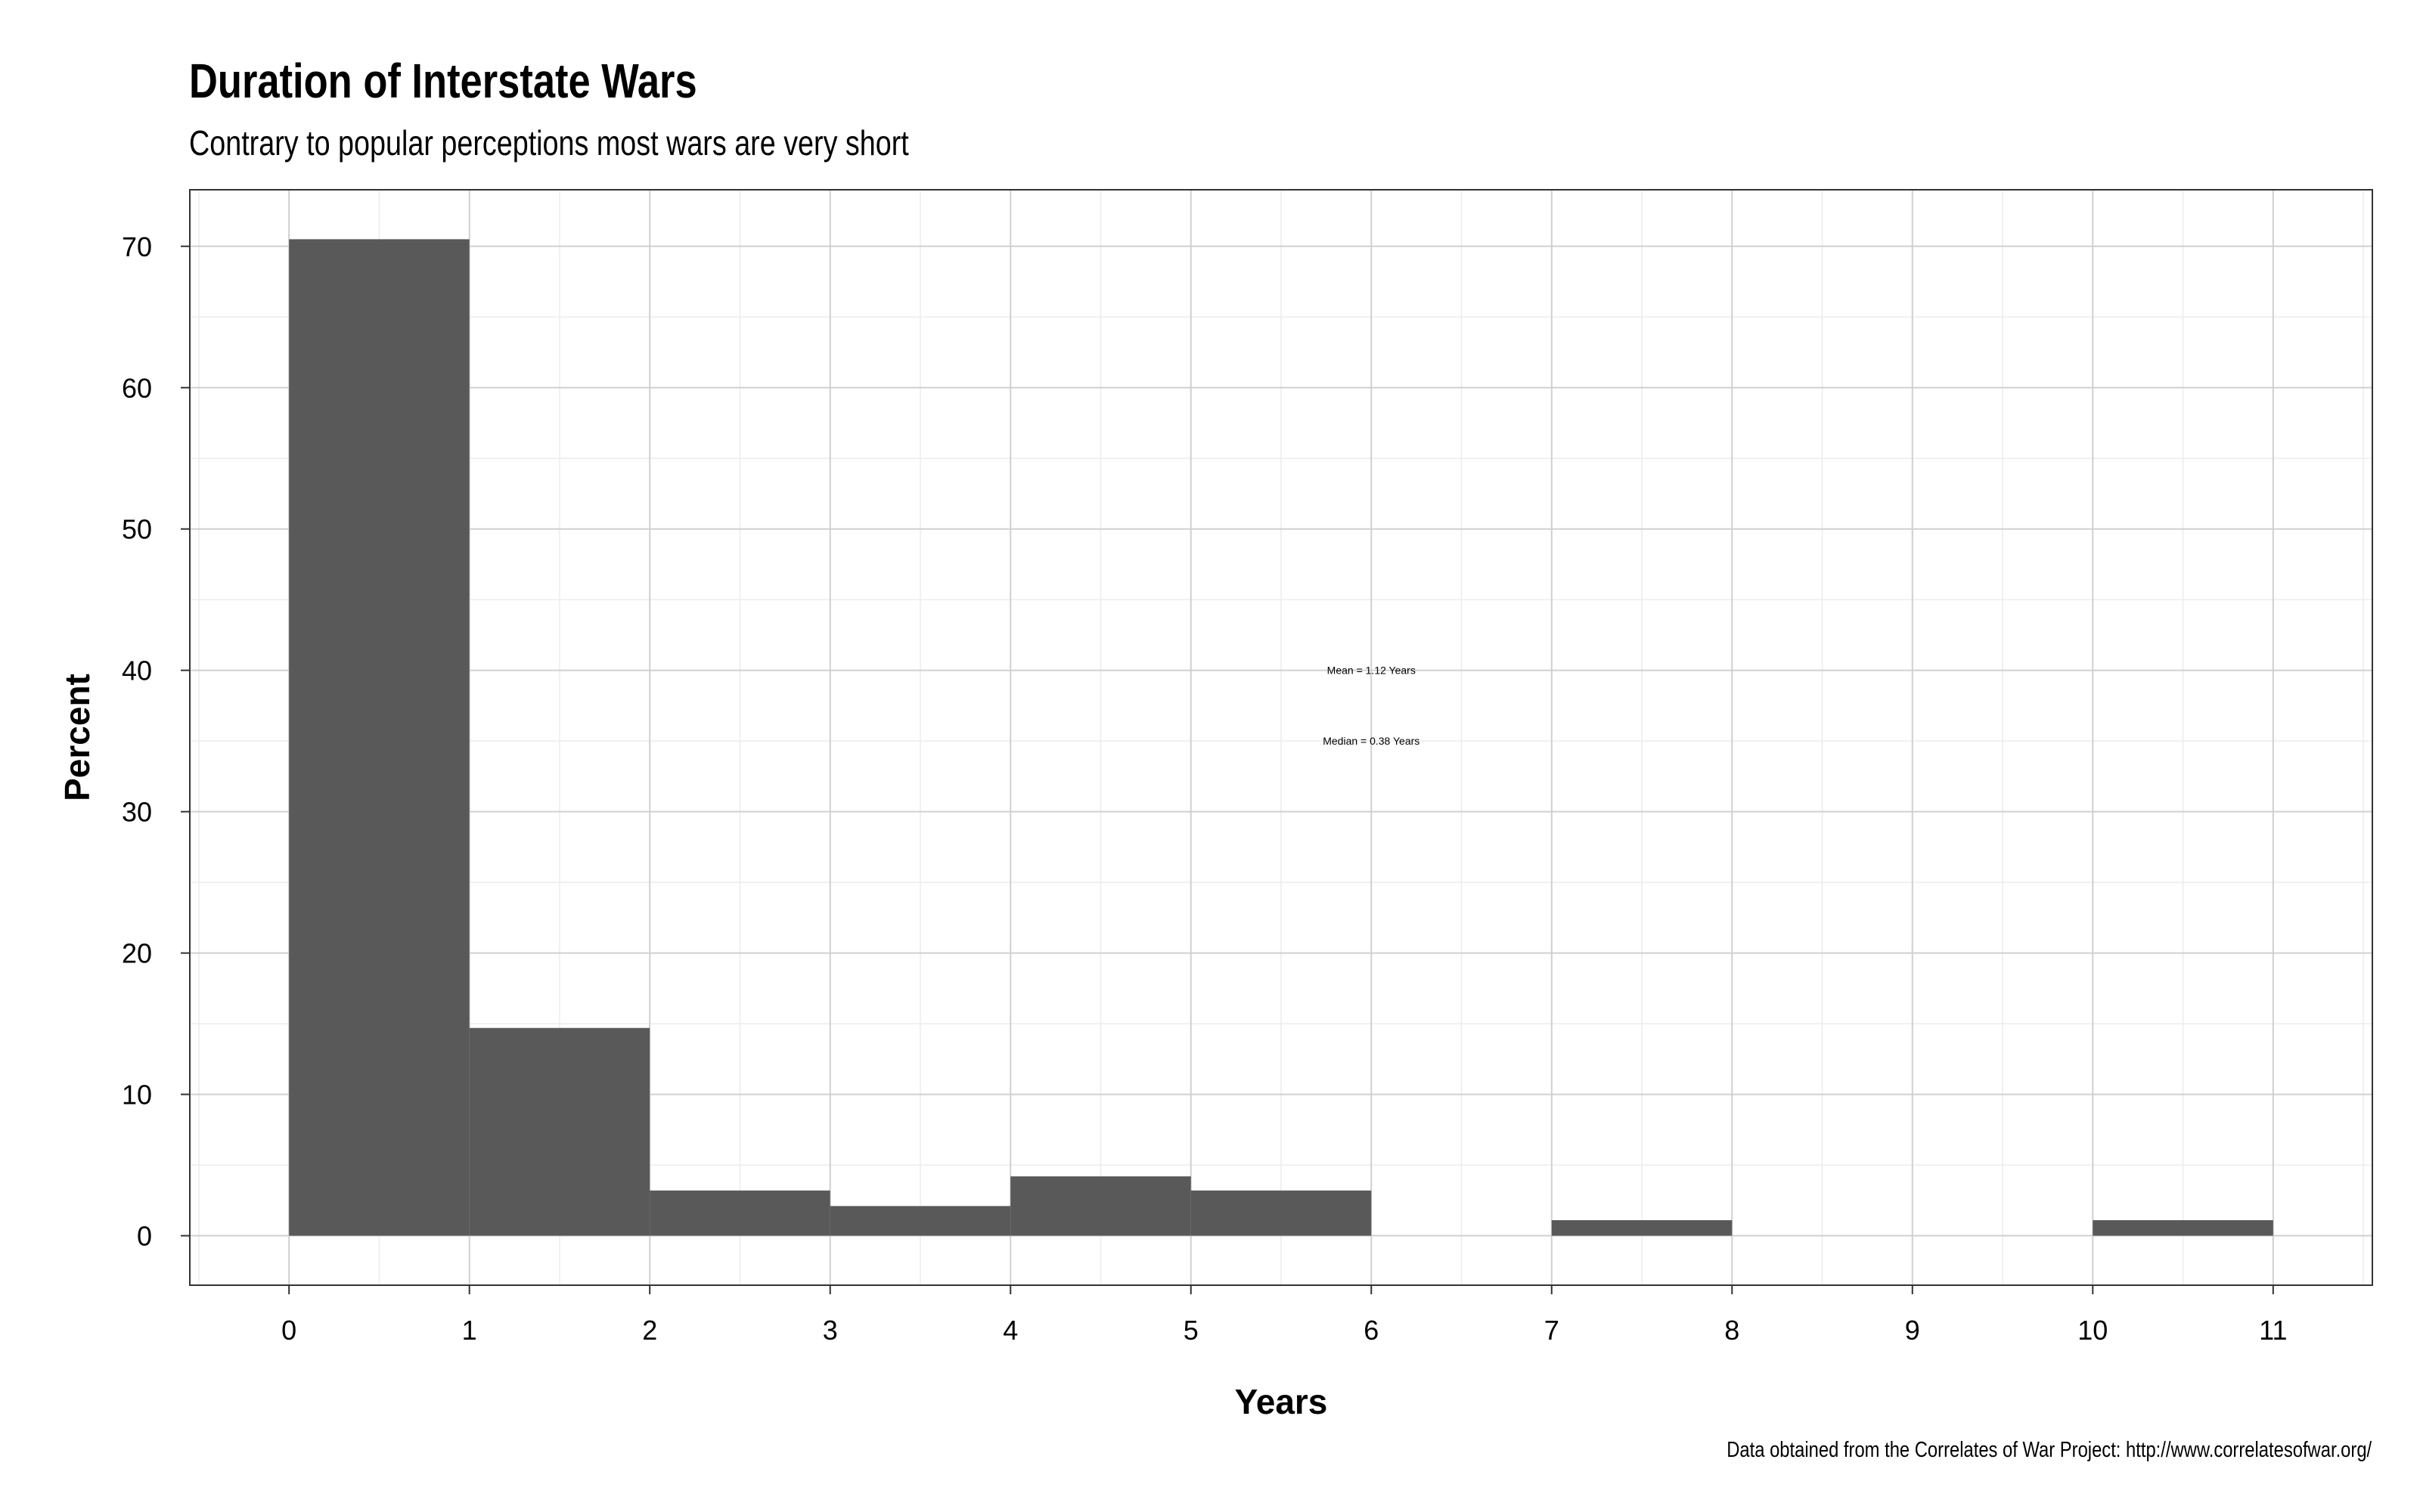  What do you see at coordinates (1912, 1330) in the screenshot?
I see `x-tick-label: 9` at bounding box center [1912, 1330].